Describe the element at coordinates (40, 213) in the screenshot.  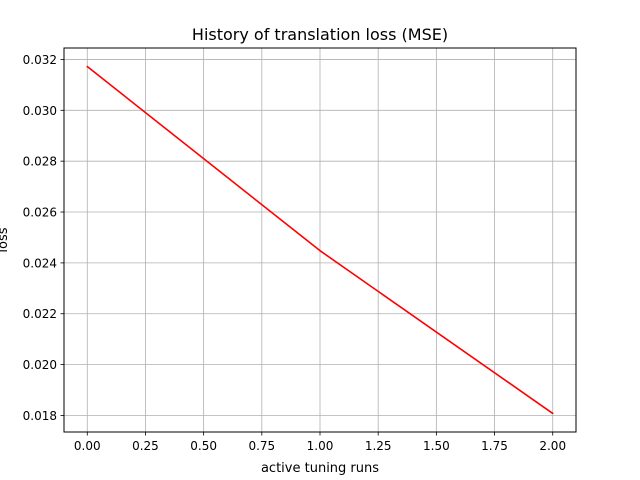
I see `y-tick-label: 0.026` at that location.